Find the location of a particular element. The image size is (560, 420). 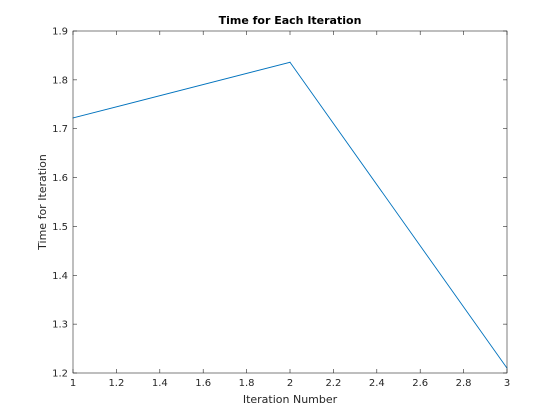

y-tick-label: 1.4 is located at coordinates (60, 276).